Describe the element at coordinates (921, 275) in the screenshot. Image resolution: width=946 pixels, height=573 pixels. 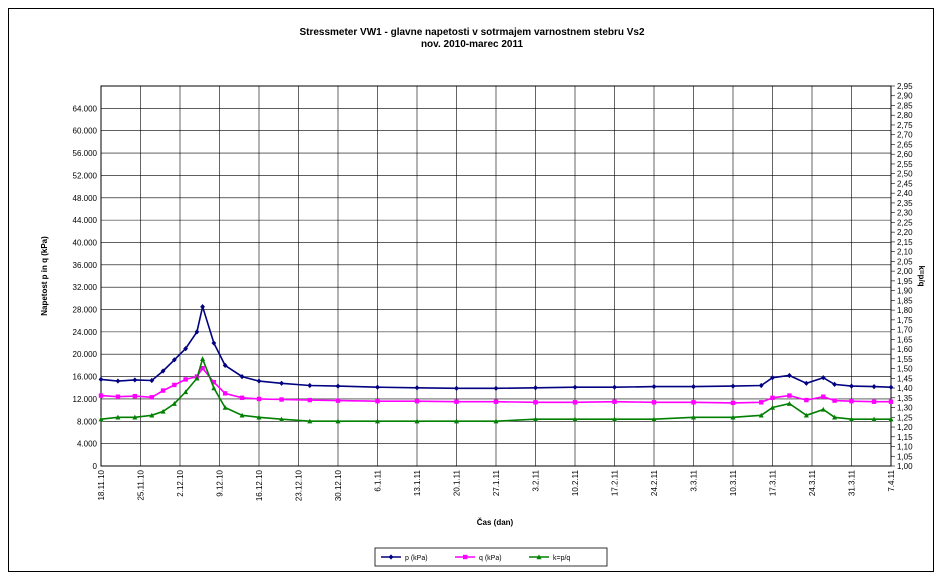
I see `y2-axis-label: k=p/q` at that location.